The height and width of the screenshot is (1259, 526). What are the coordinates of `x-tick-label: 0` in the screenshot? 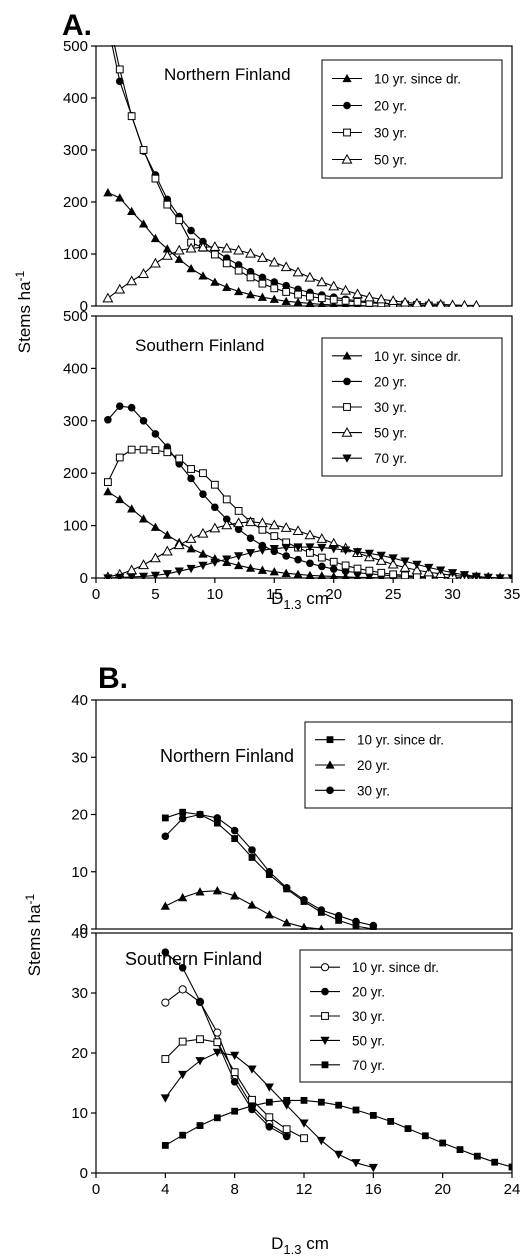 It's located at (96, 1189).